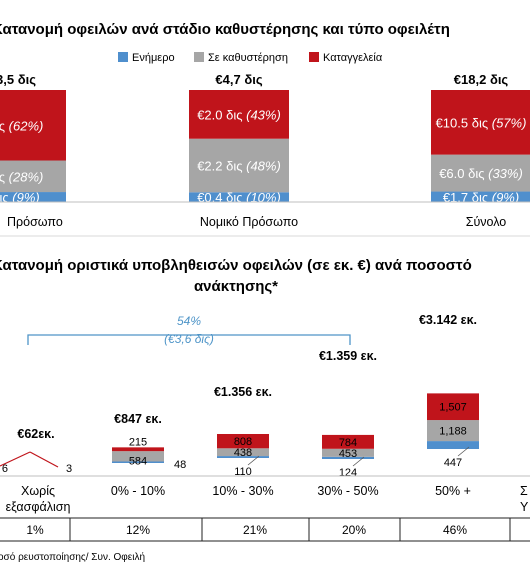 This screenshot has width=530, height=574. I want to click on legend-label-denounced: Καταγγελεία, so click(353, 58).